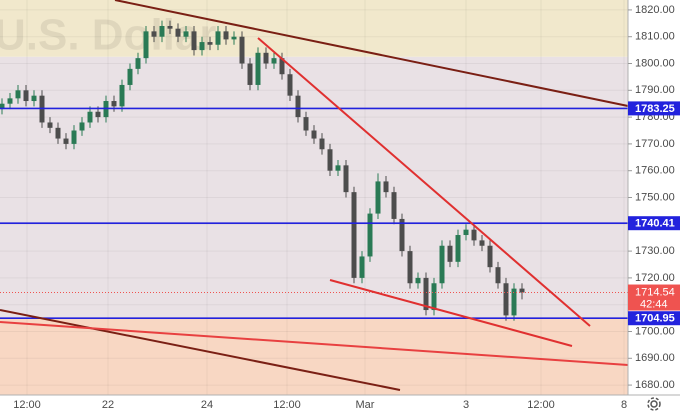  What do you see at coordinates (655, 144) in the screenshot?
I see `y-tick-label: 1770.00` at bounding box center [655, 144].